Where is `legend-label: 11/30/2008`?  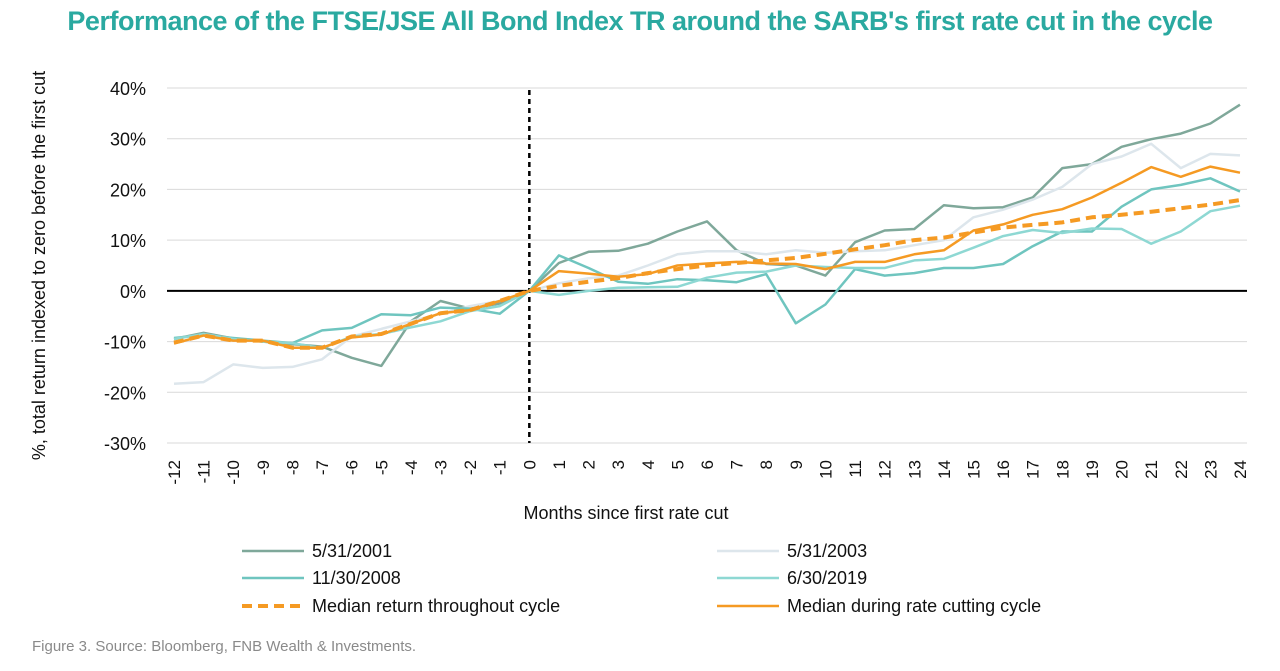
legend-label: 11/30/2008 is located at coordinates (356, 578).